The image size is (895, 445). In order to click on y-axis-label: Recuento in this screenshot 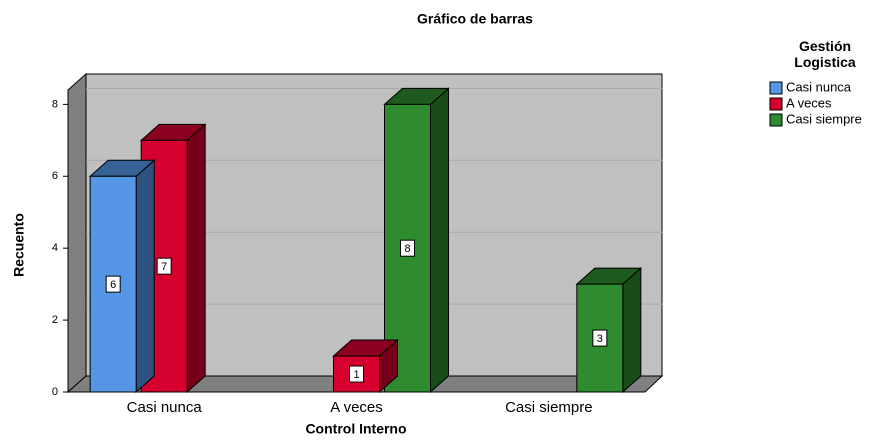, I will do `click(19, 245)`.